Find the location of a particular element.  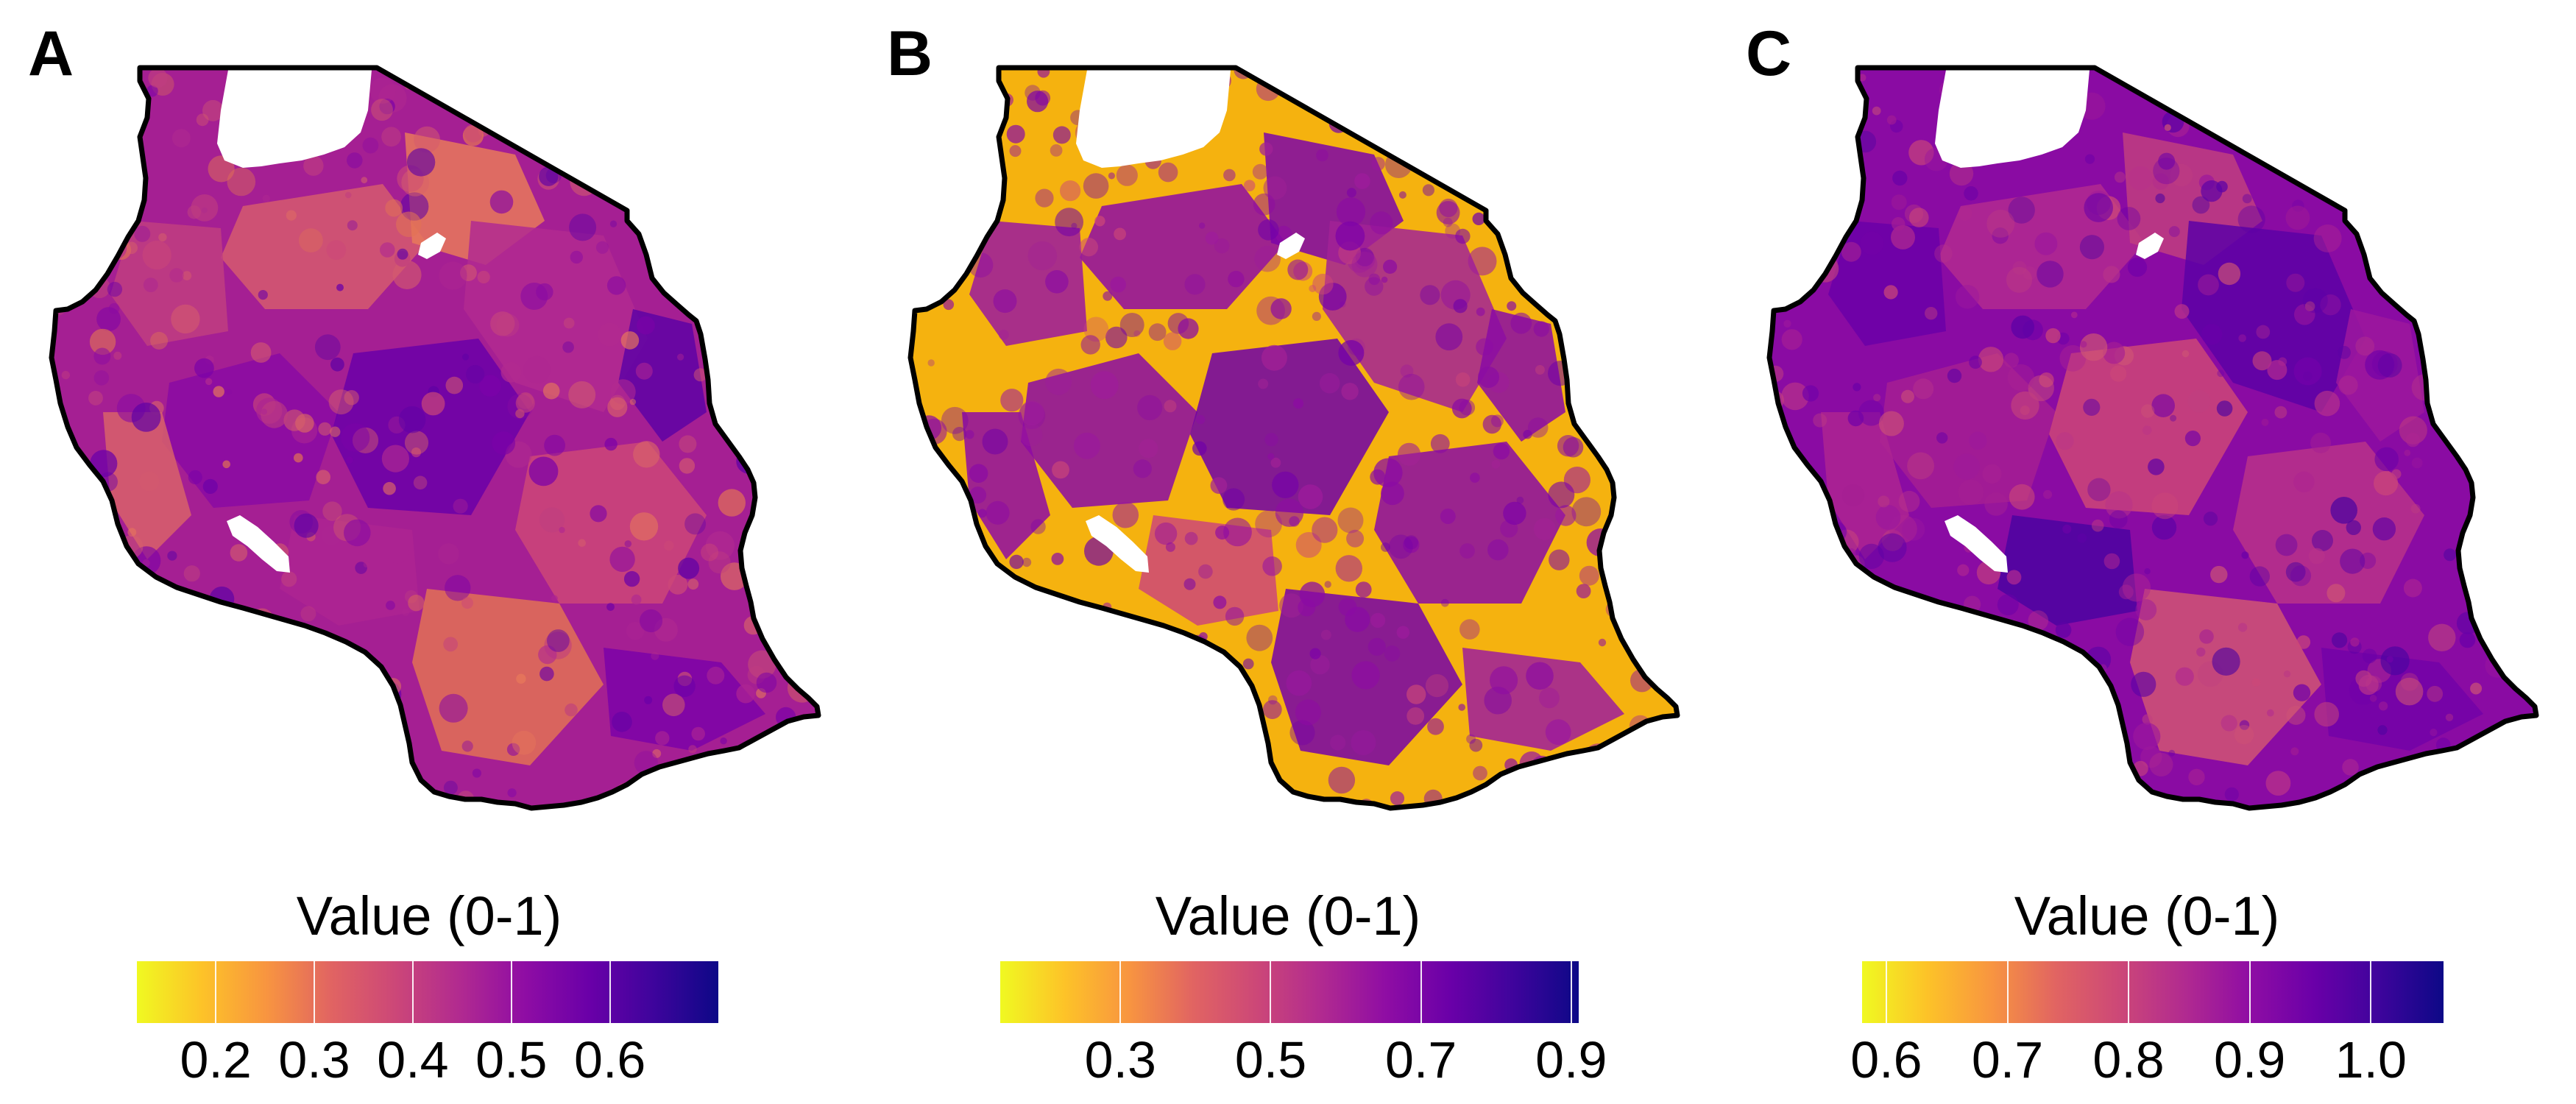

panel-letter: A is located at coordinates (51, 53).